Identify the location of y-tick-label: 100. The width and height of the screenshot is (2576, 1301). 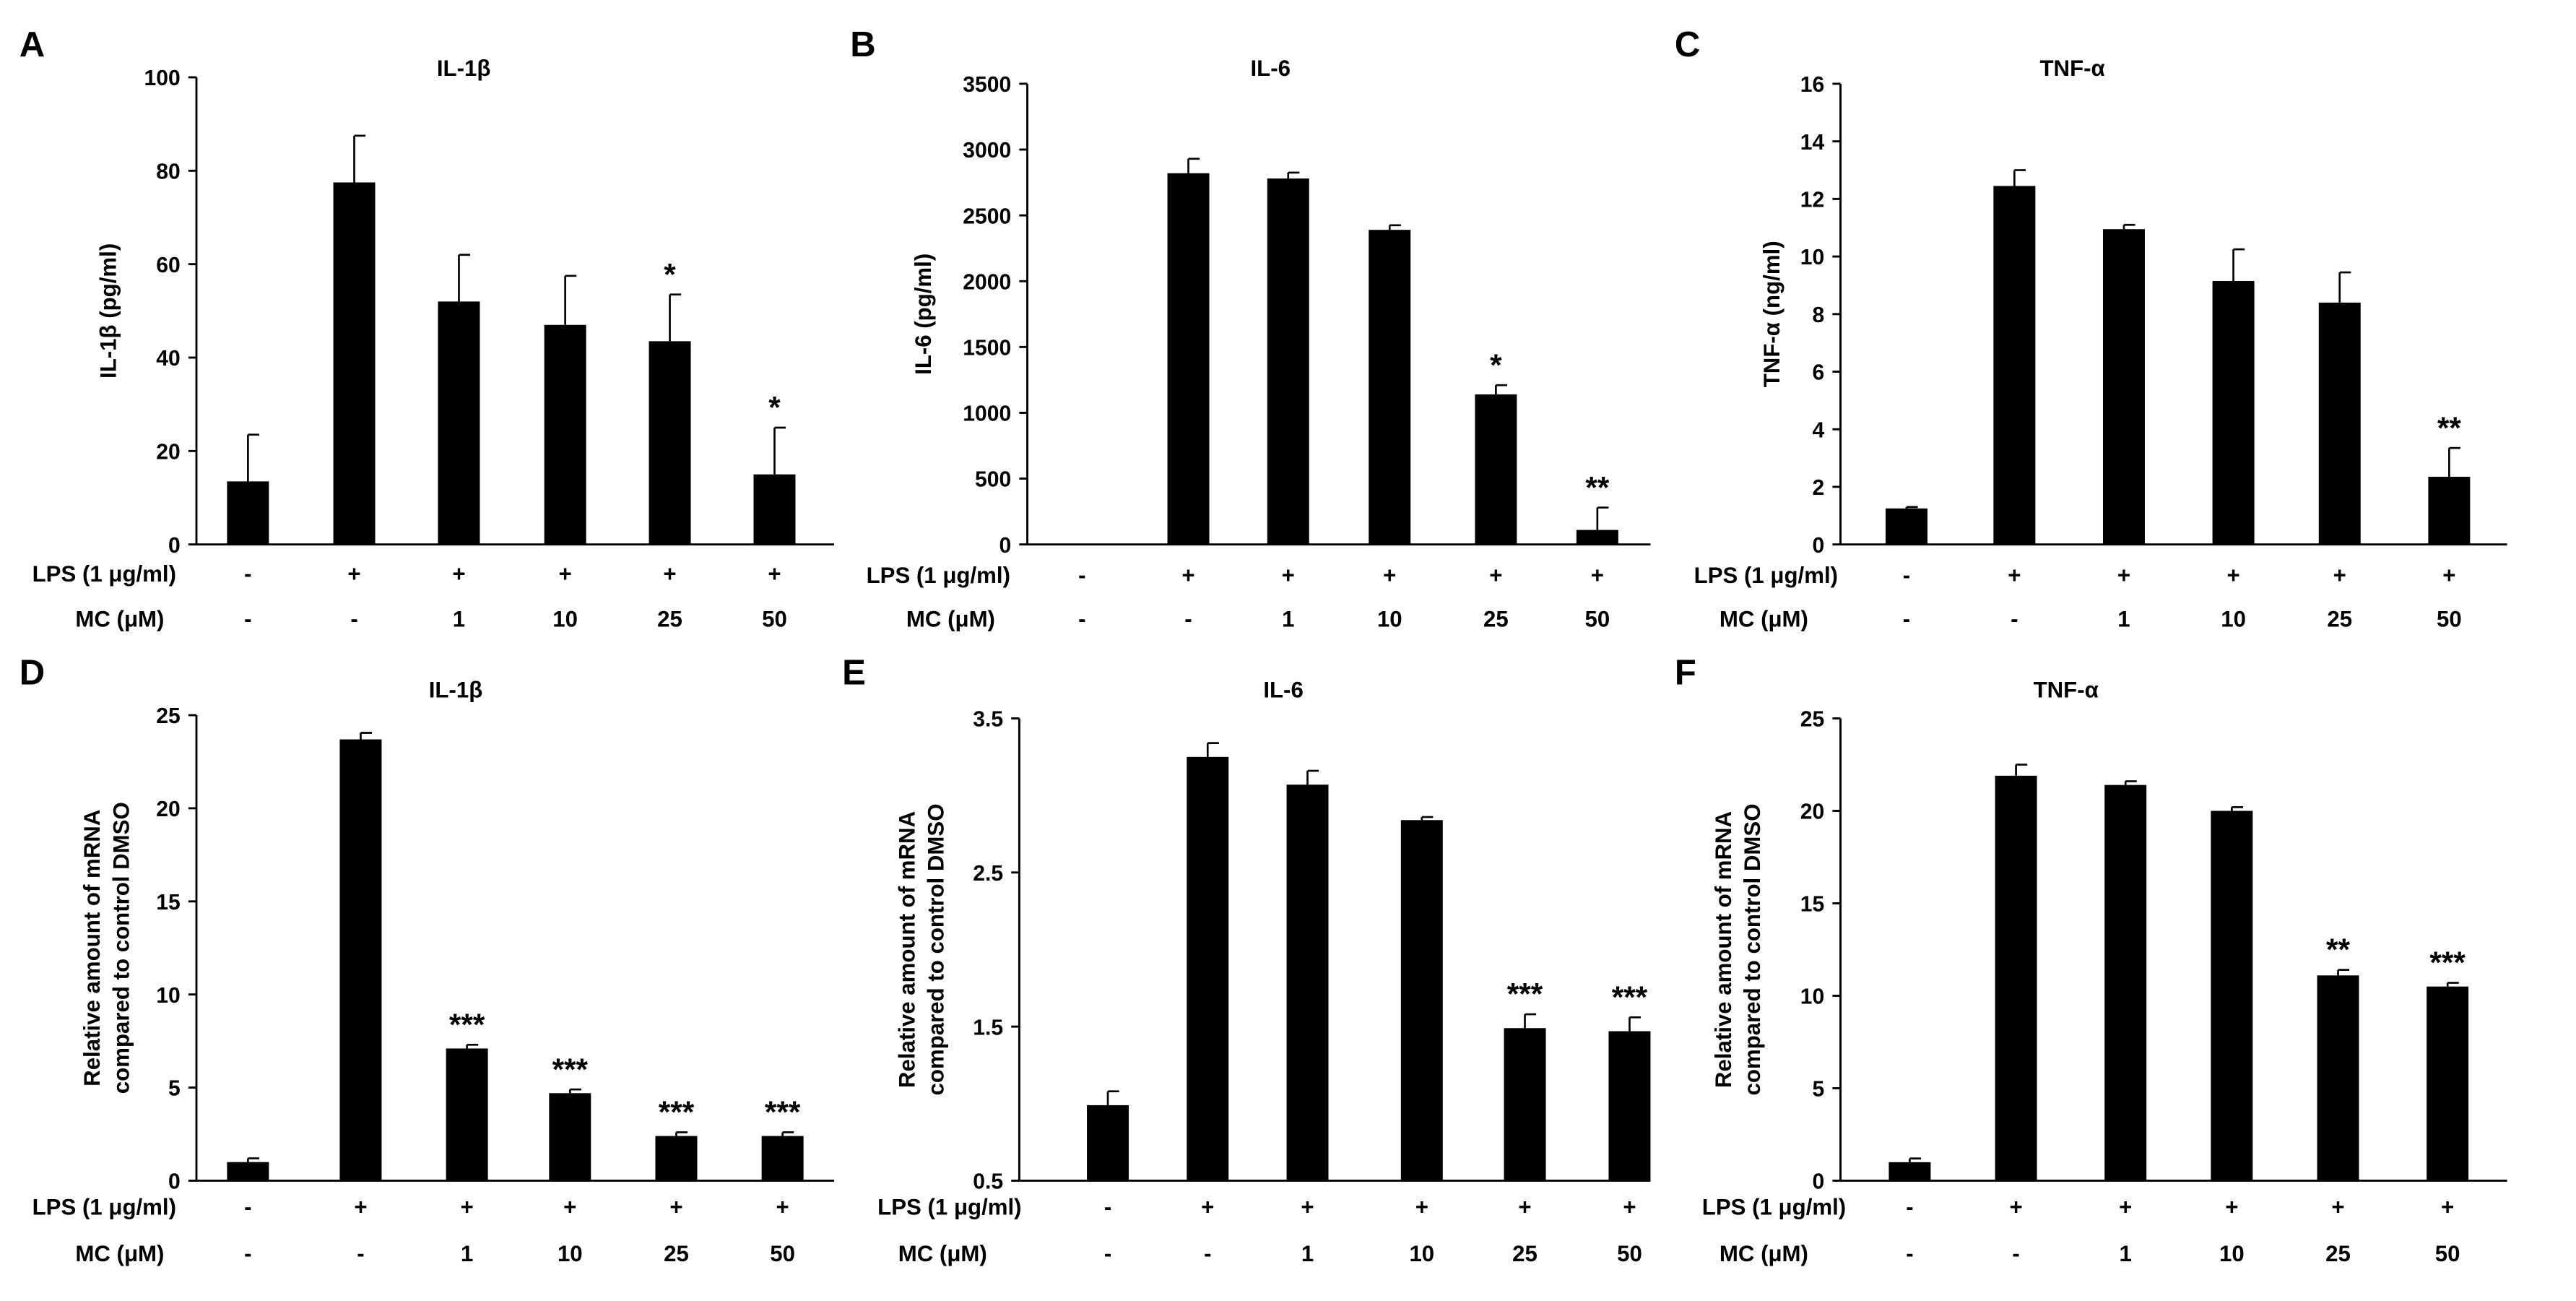
(162, 78).